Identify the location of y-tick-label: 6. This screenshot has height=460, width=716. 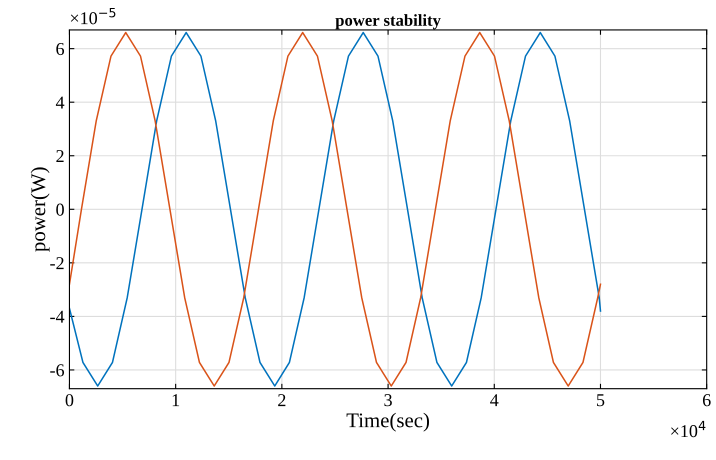
(60, 49).